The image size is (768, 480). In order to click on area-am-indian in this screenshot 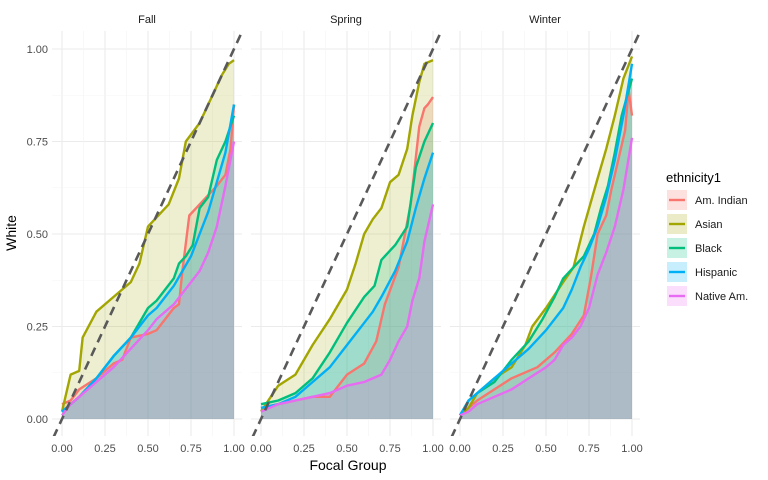, I will do `click(148, 261)`.